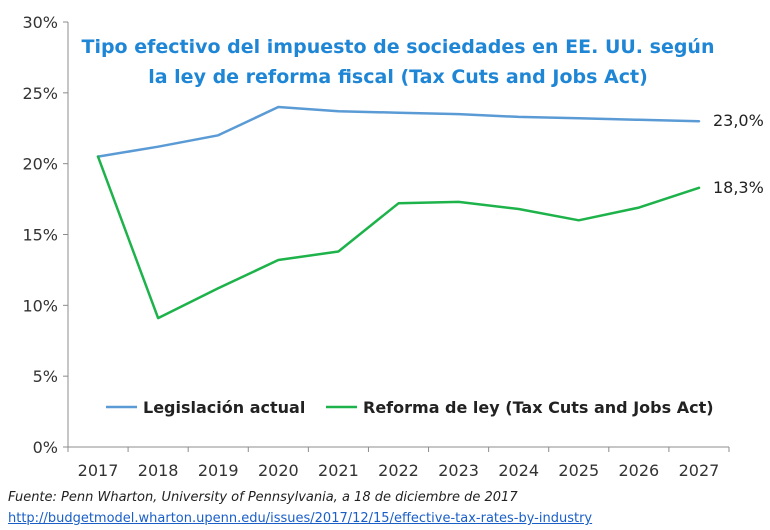 This screenshot has width=770, height=530. Describe the element at coordinates (40, 164) in the screenshot. I see `y-tick-label: 20%` at that location.